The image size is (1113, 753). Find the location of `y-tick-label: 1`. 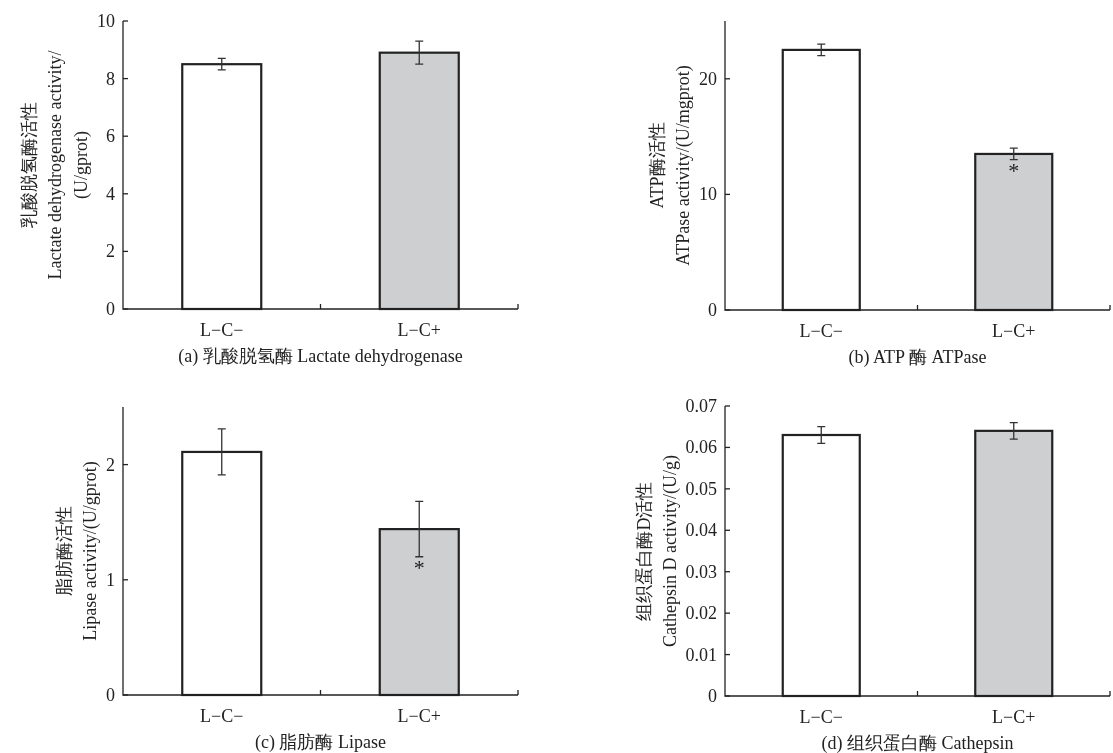

y-tick-label: 1 is located at coordinates (110, 579).